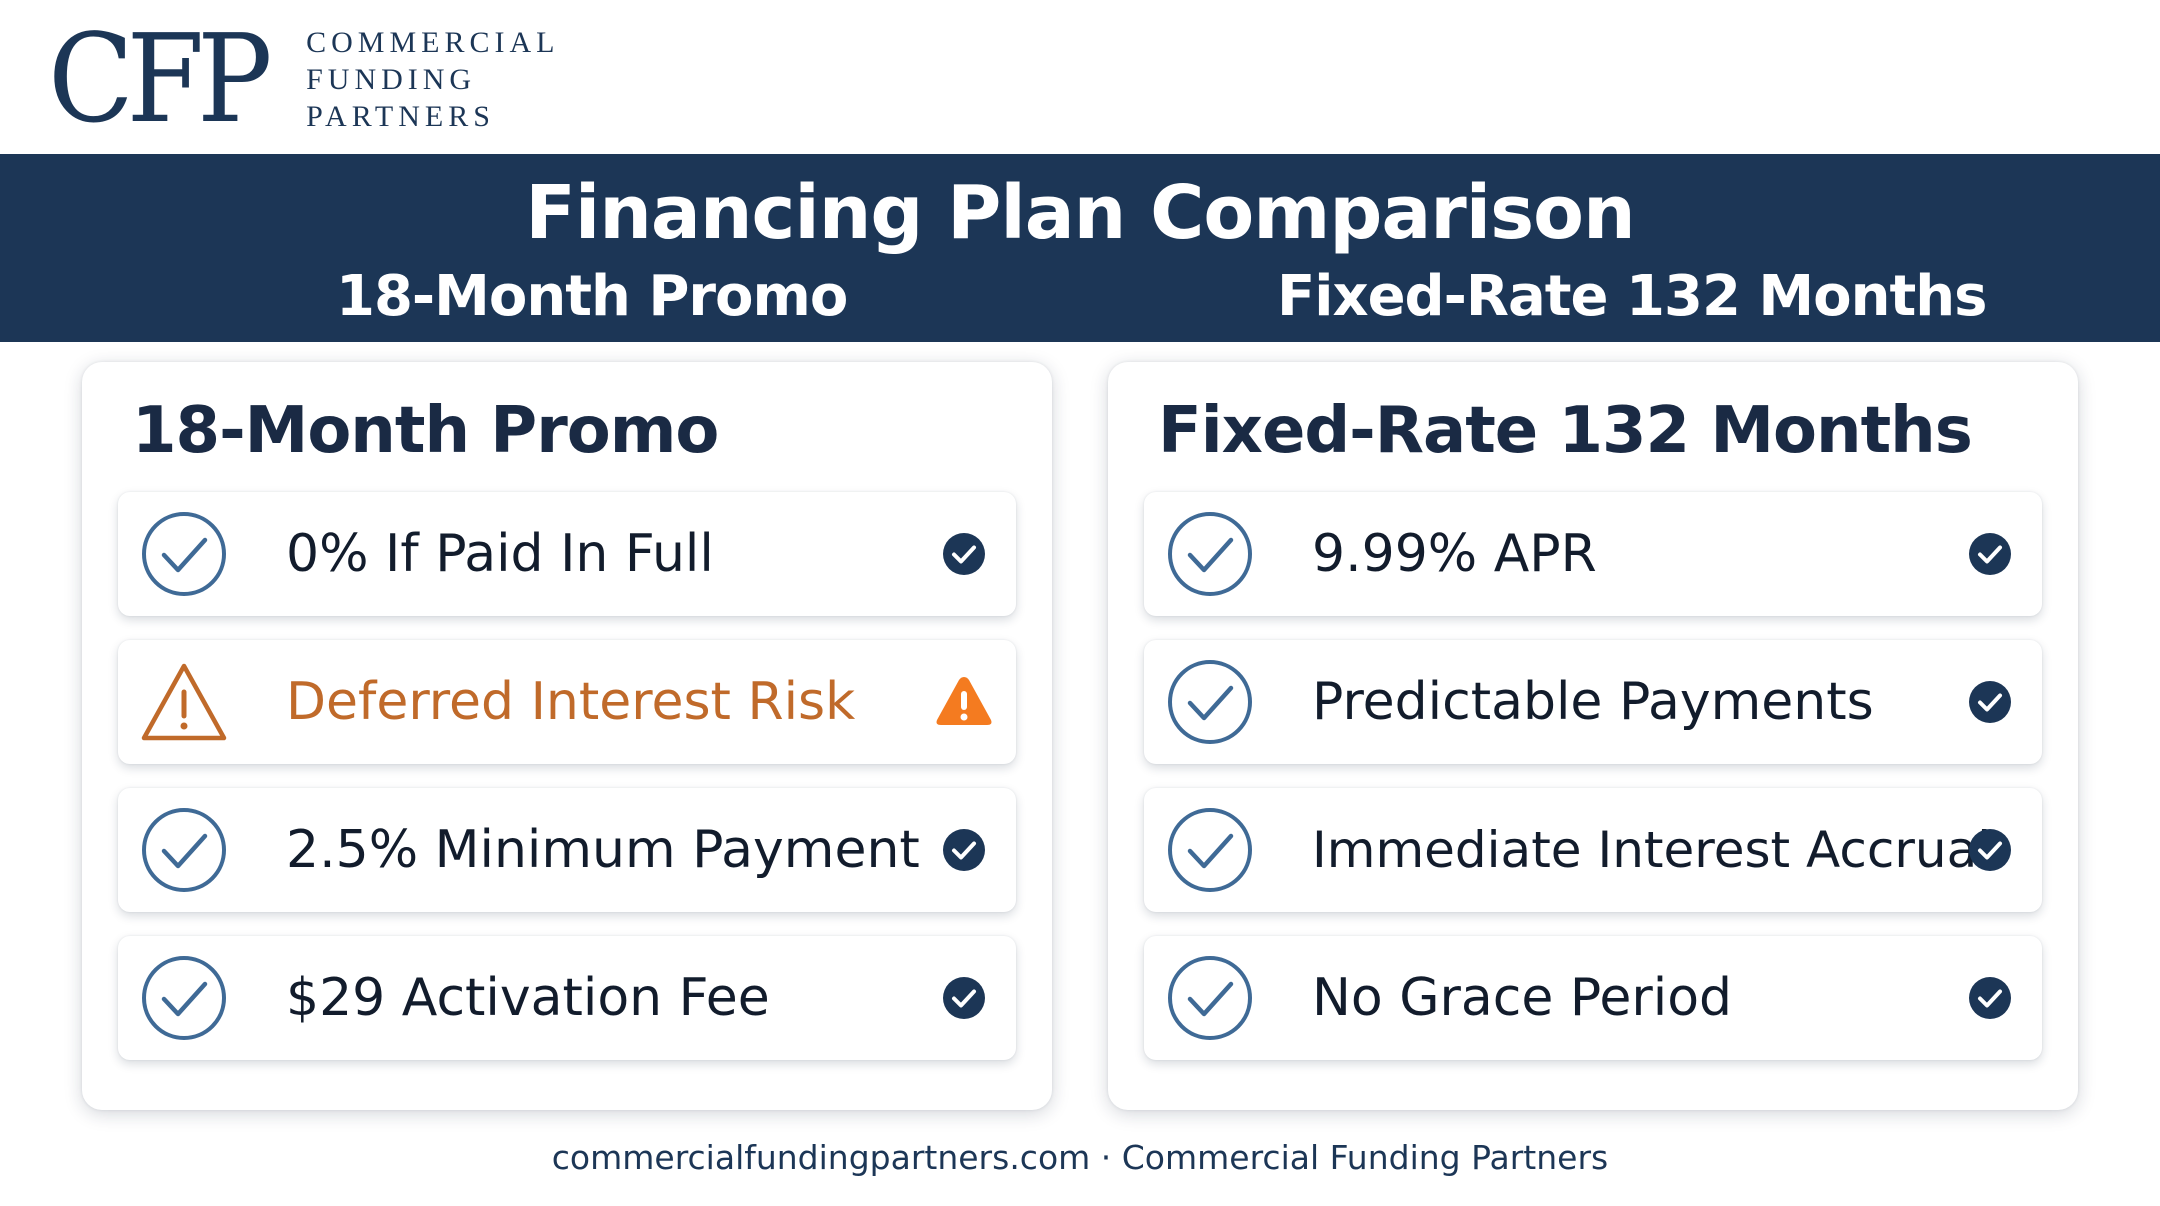 Image resolution: width=2160 pixels, height=1206 pixels. What do you see at coordinates (400, 116) in the screenshot?
I see `logo-line-3: PARTNERS` at bounding box center [400, 116].